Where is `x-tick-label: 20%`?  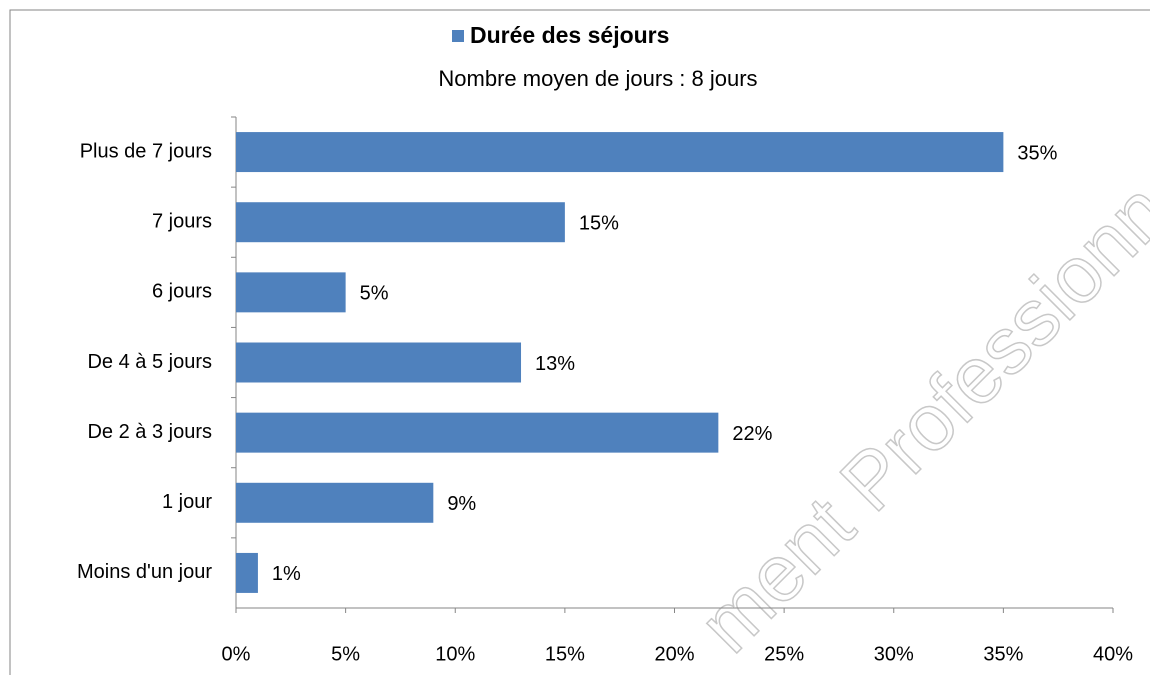
x-tick-label: 20% is located at coordinates (674, 654).